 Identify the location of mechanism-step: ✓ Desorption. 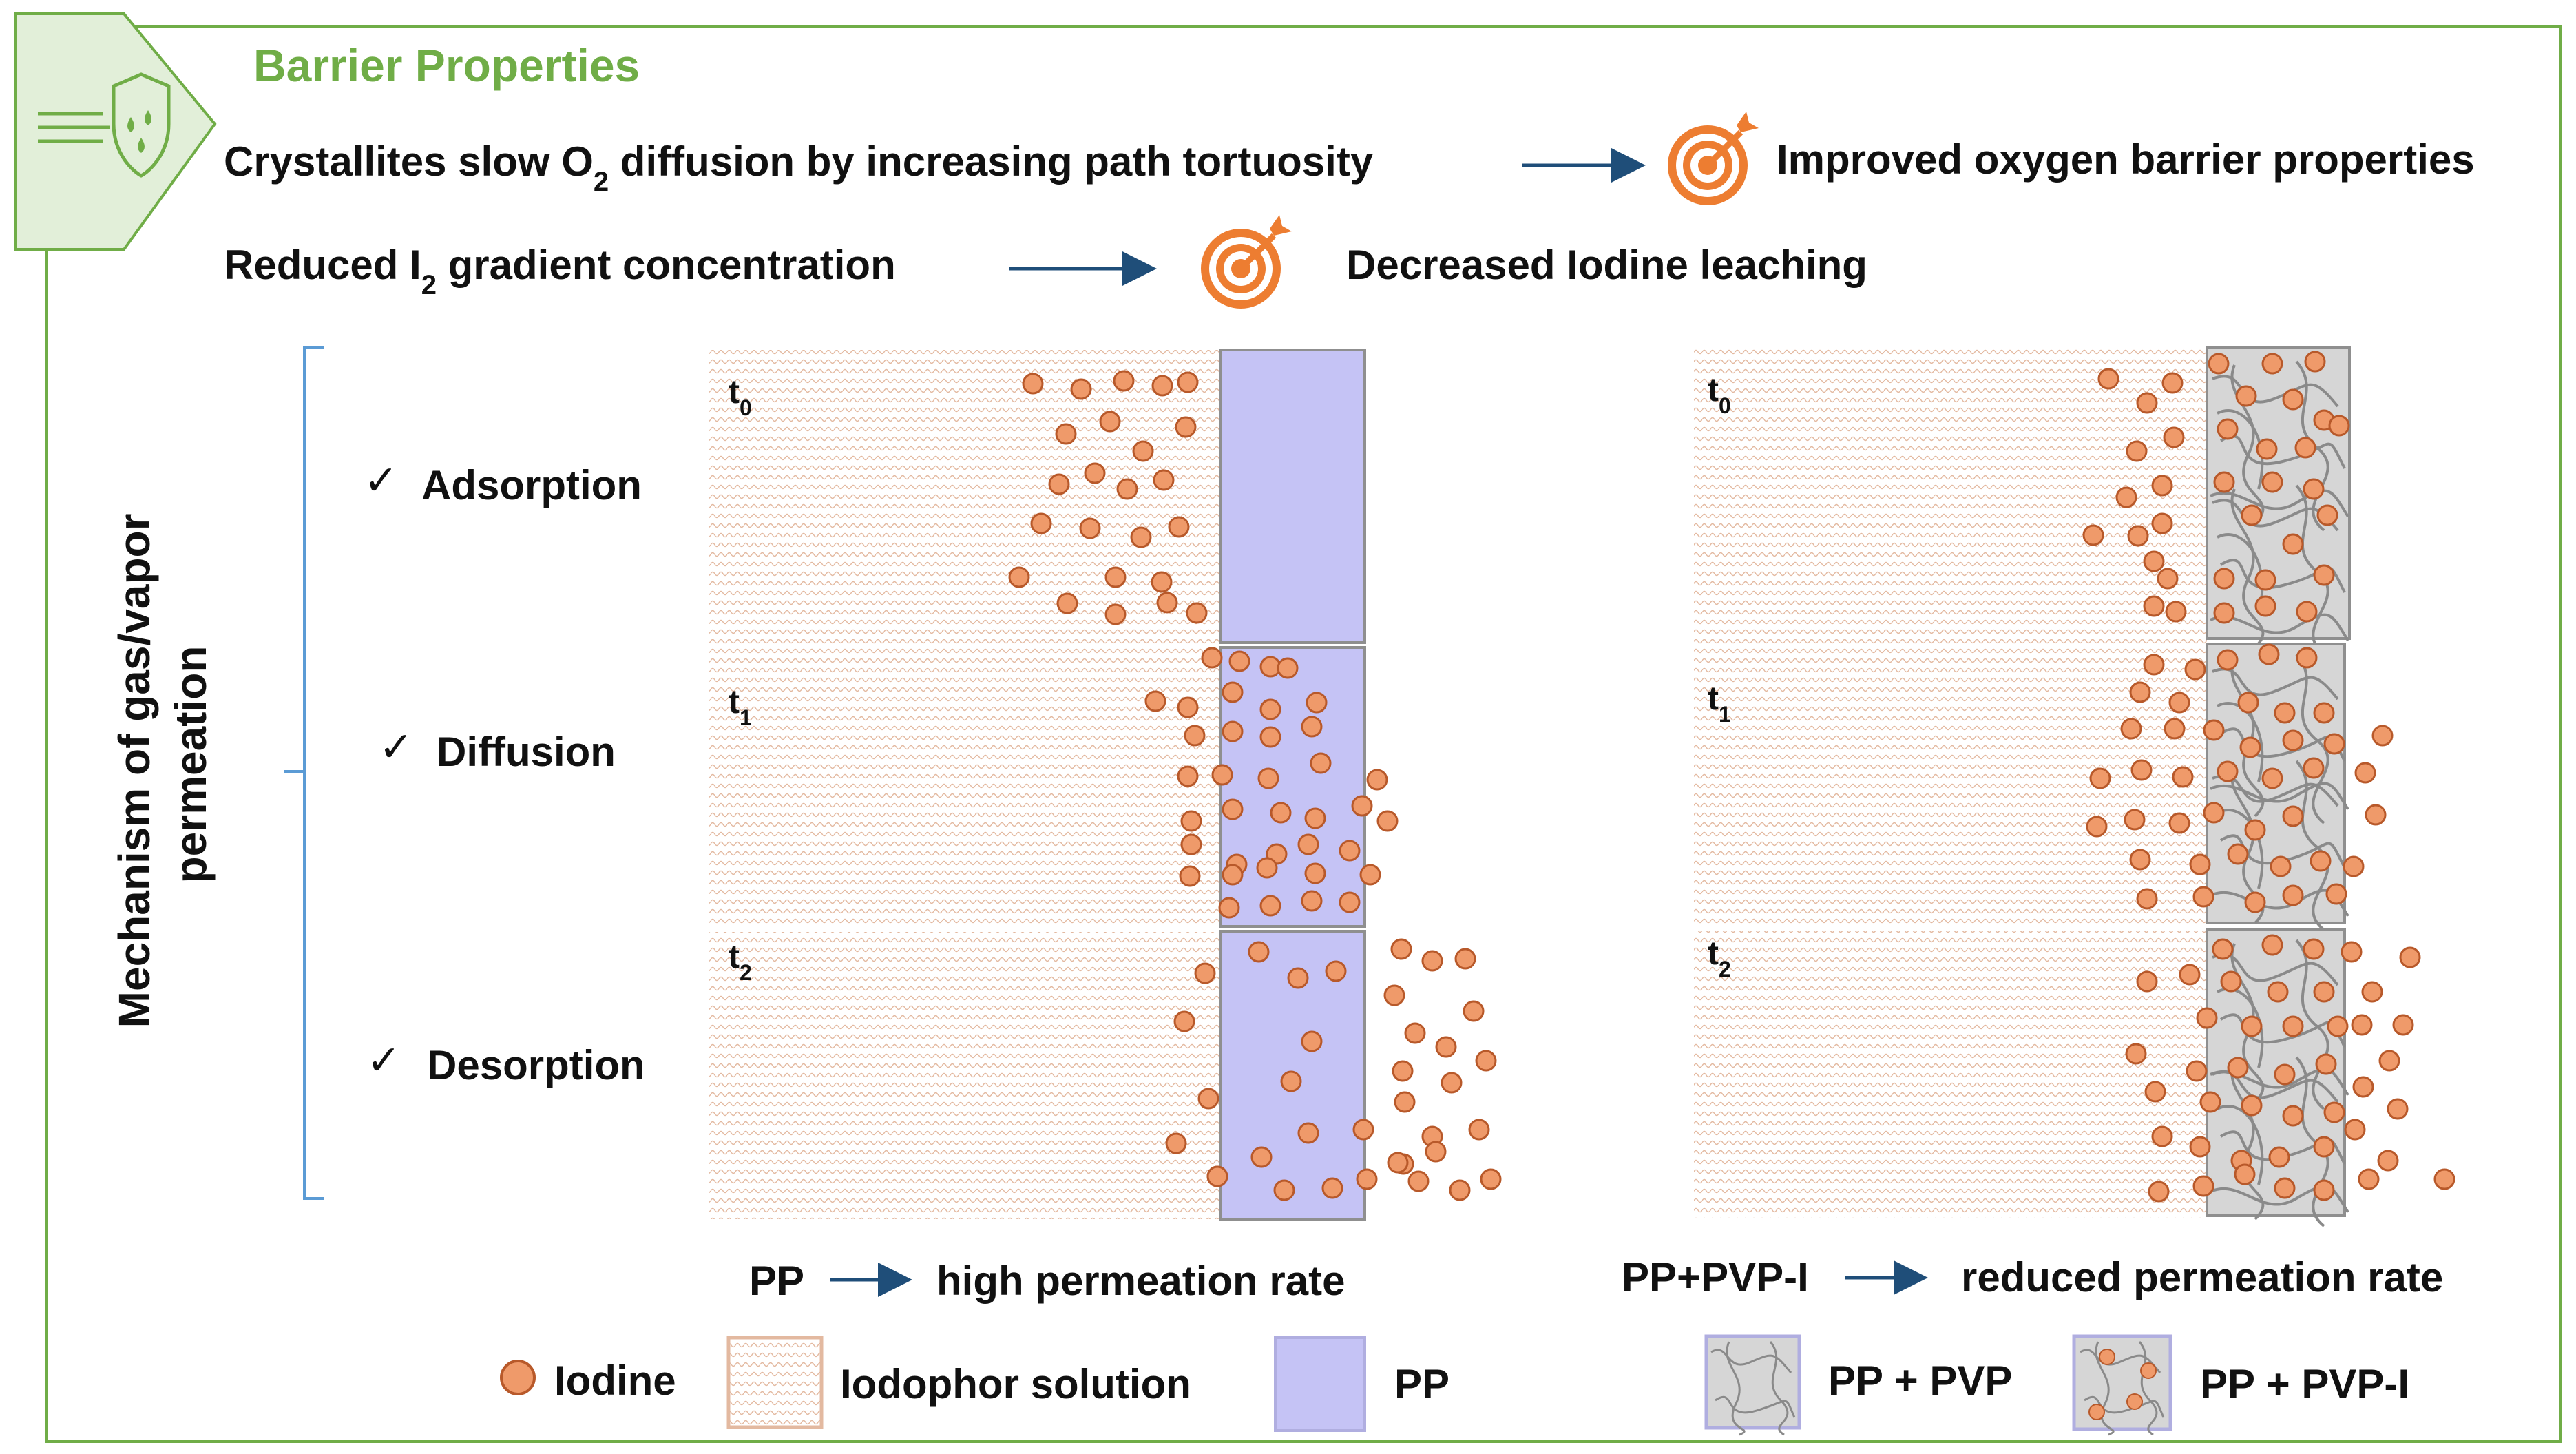
(505, 1063).